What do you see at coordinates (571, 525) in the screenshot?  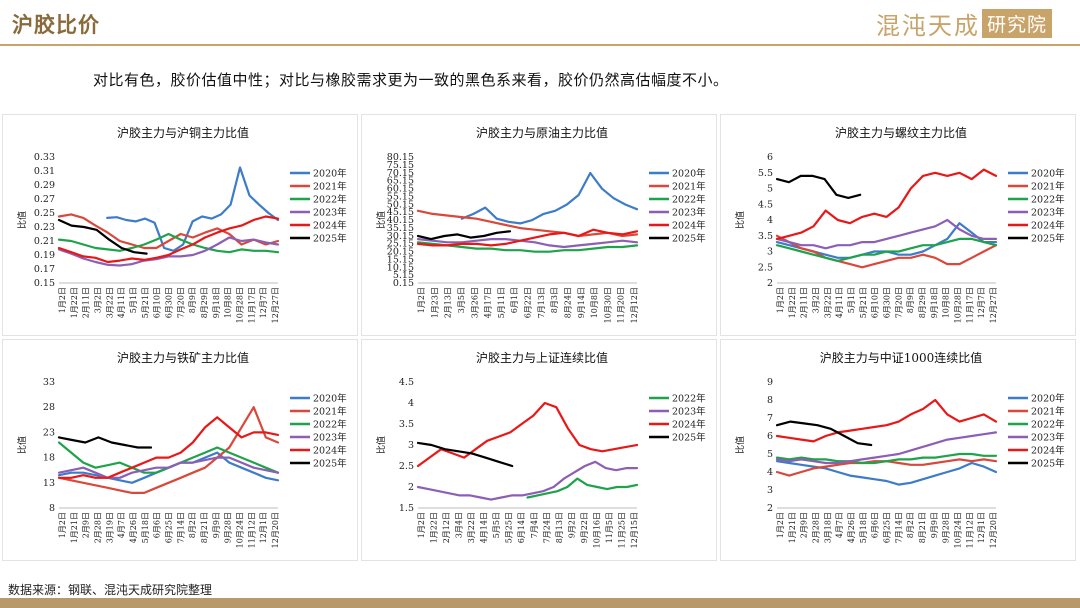 I see `x-tick-label: 9月2日` at bounding box center [571, 525].